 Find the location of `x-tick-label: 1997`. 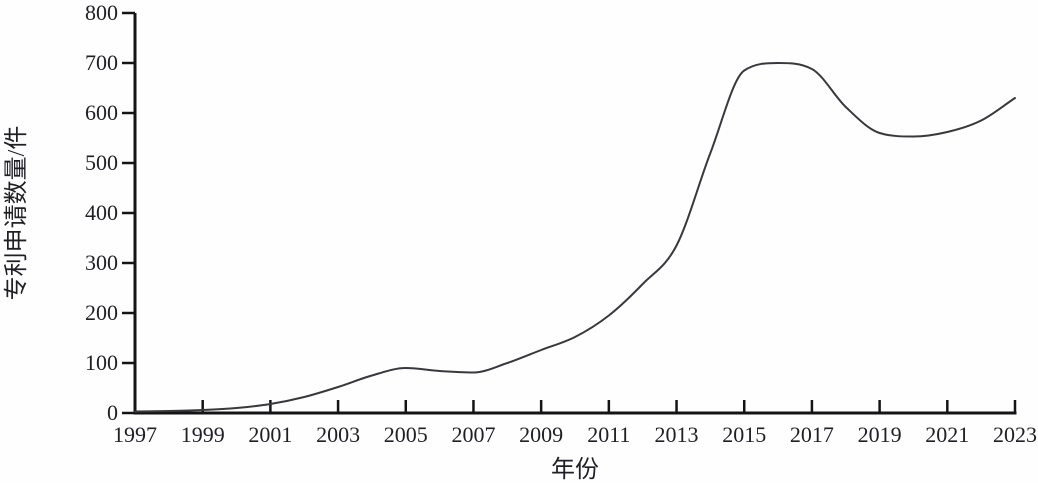

x-tick-label: 1997 is located at coordinates (135, 434).